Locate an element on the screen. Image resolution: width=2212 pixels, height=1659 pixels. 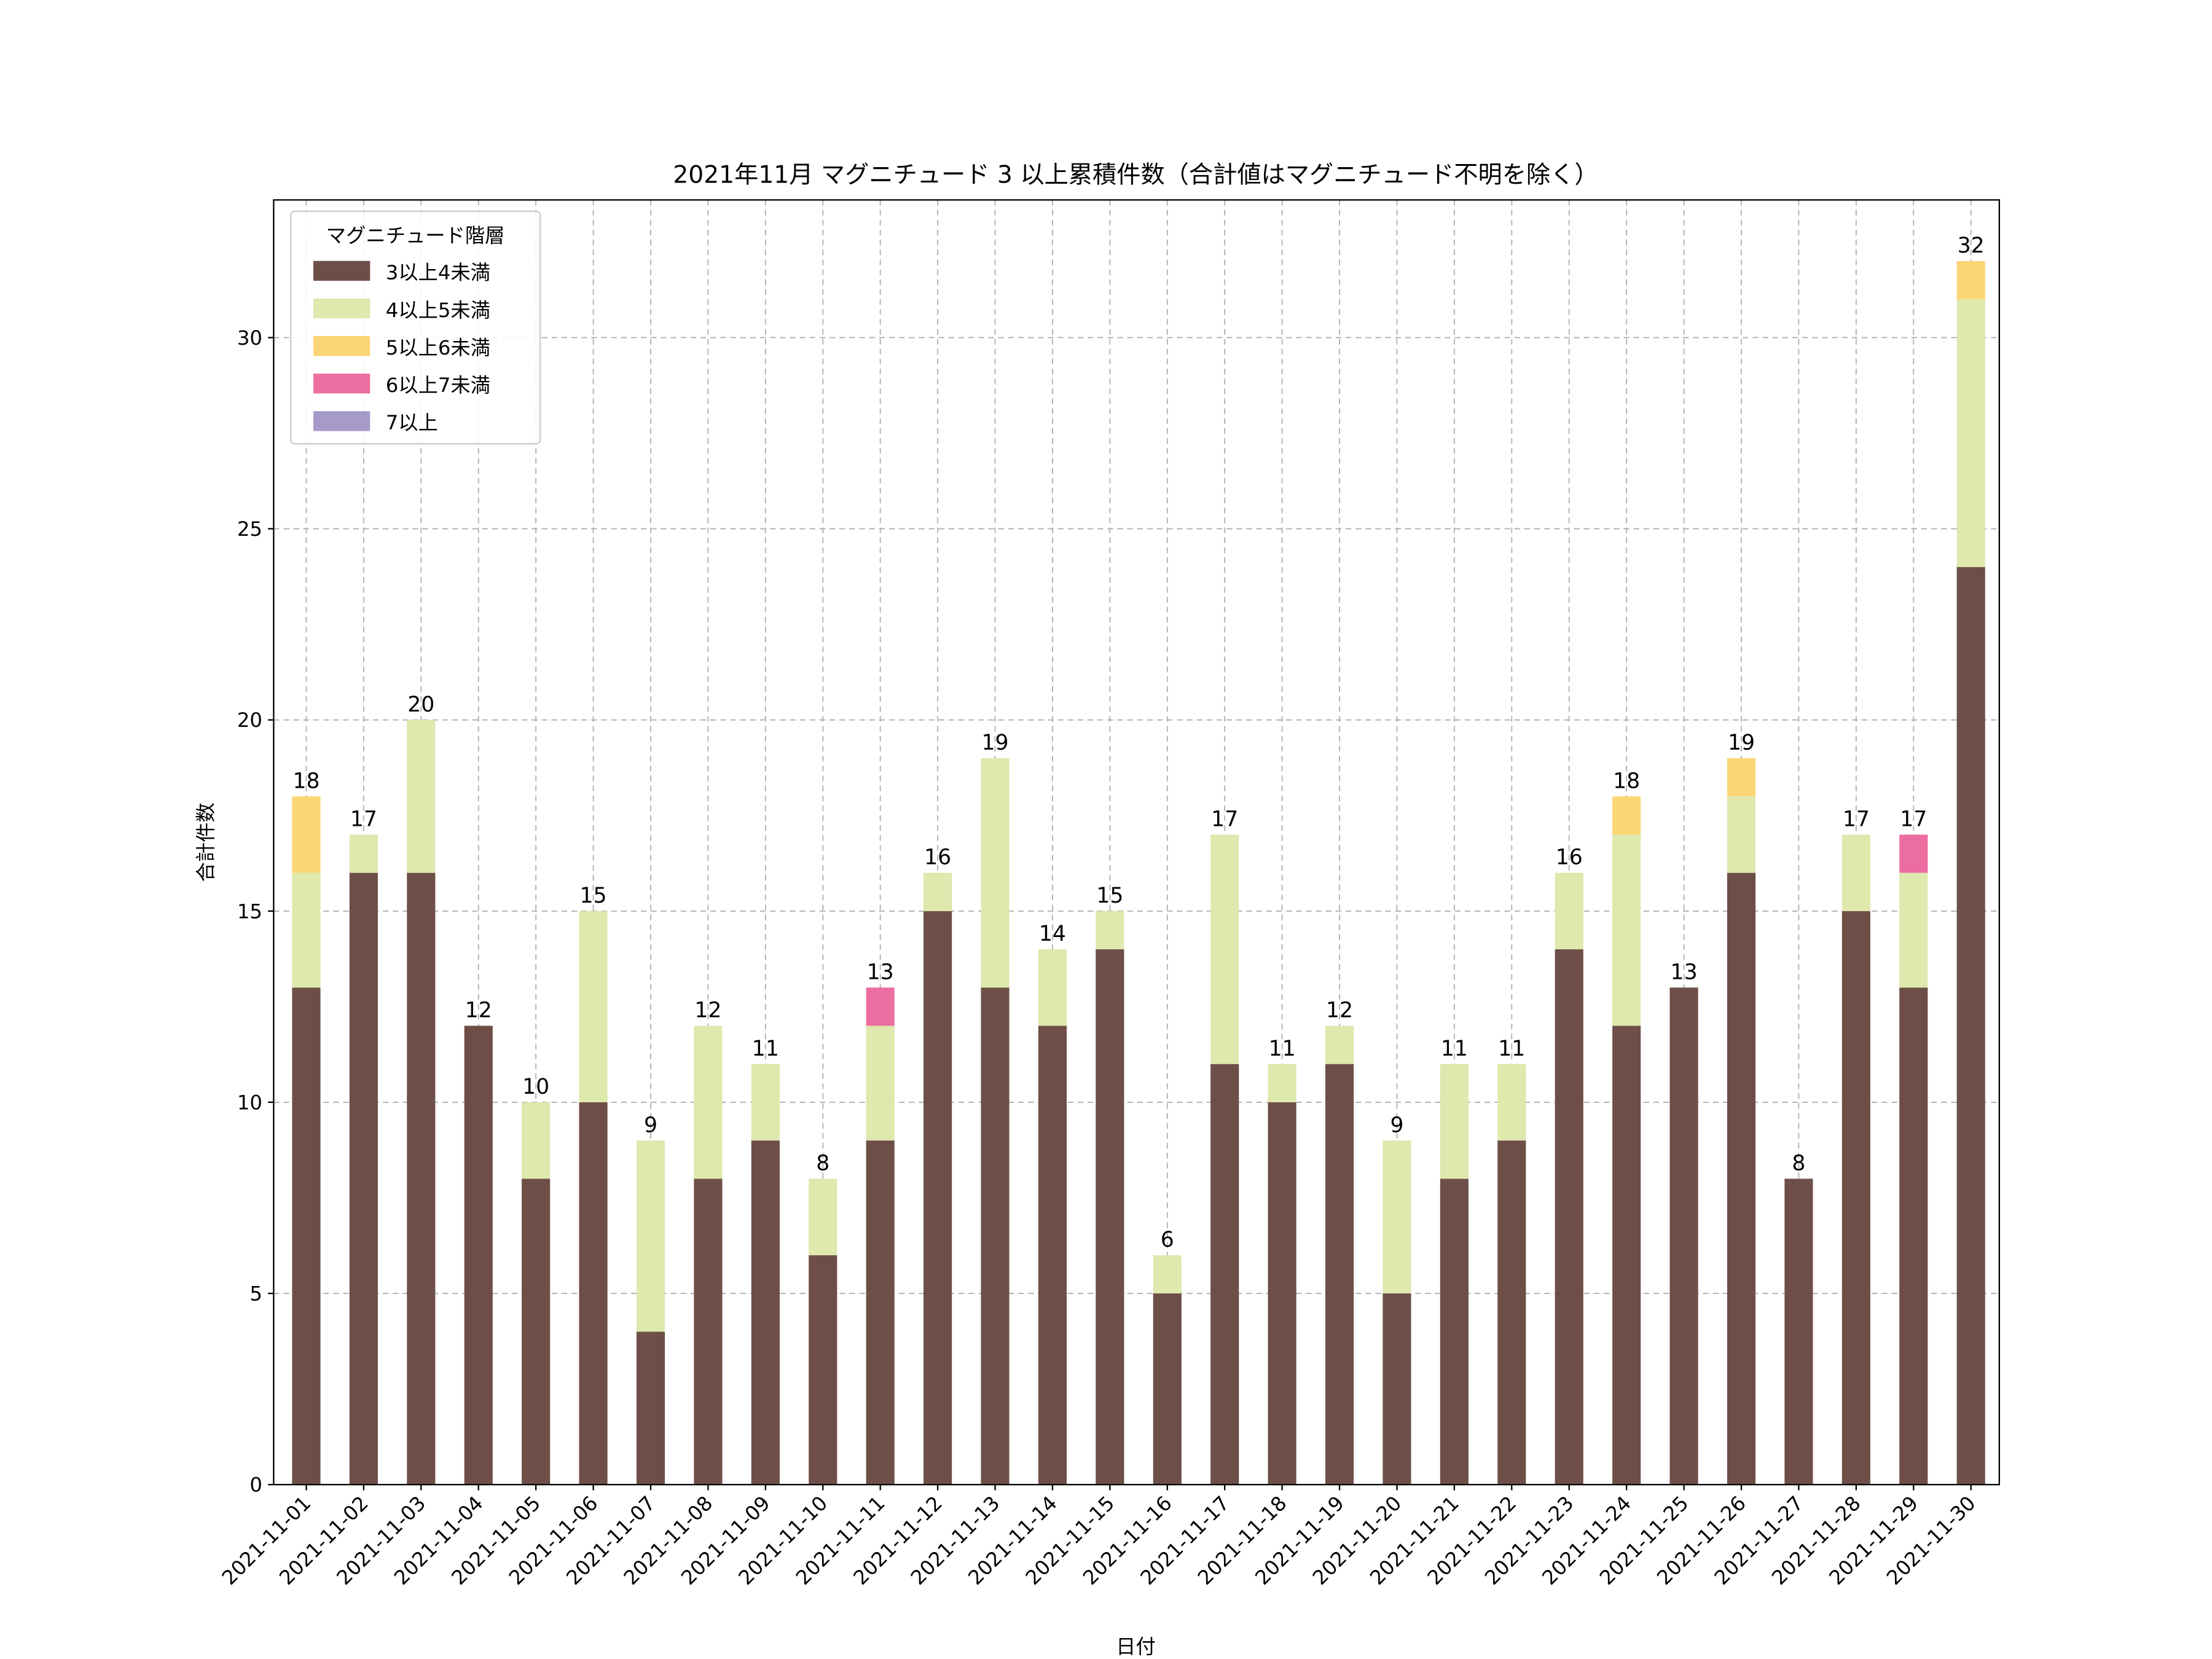
y-tick-label: 5 is located at coordinates (255, 1294).